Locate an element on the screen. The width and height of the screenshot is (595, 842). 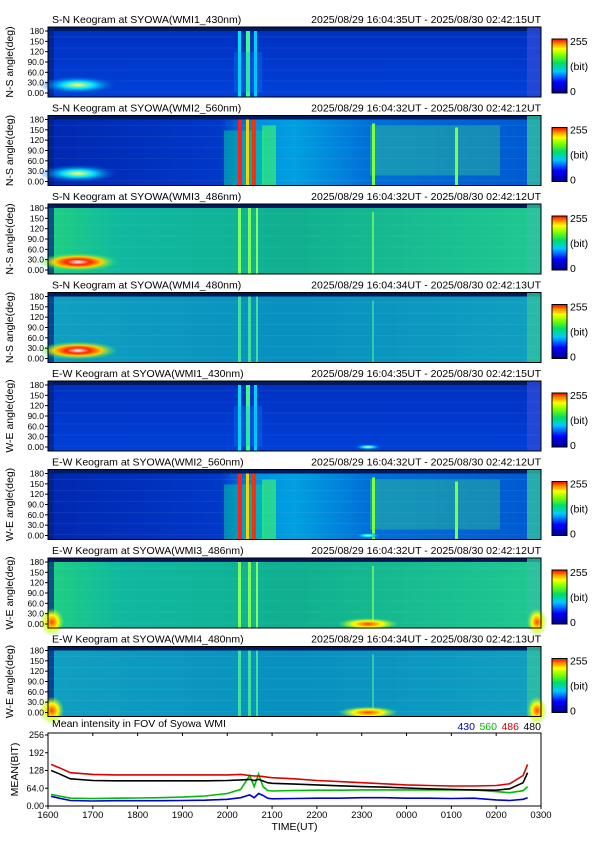
x-tick-label: 0300 is located at coordinates (540, 815).